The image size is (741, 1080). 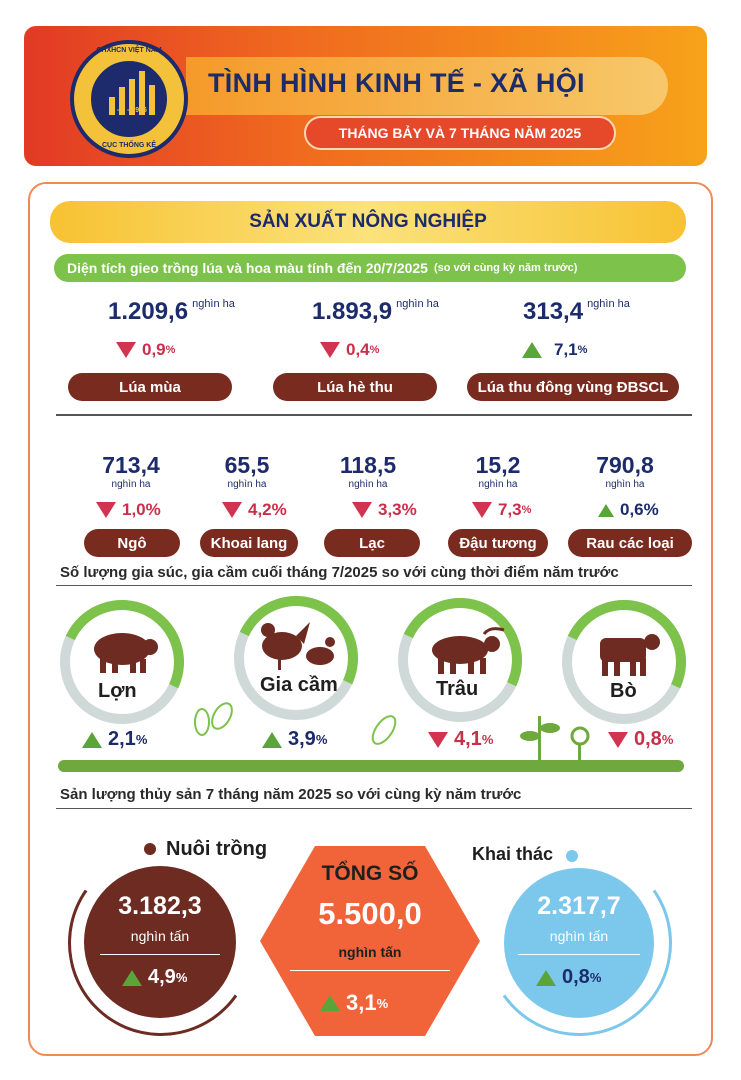 What do you see at coordinates (254, 510) in the screenshot?
I see `crop-change: 4,2%` at bounding box center [254, 510].